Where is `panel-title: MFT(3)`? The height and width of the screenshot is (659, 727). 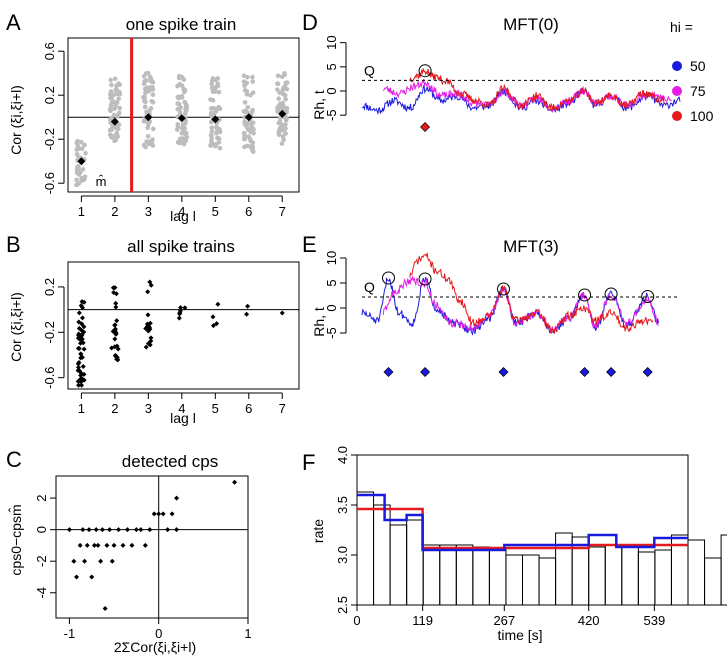
panel-title: MFT(3) is located at coordinates (531, 246).